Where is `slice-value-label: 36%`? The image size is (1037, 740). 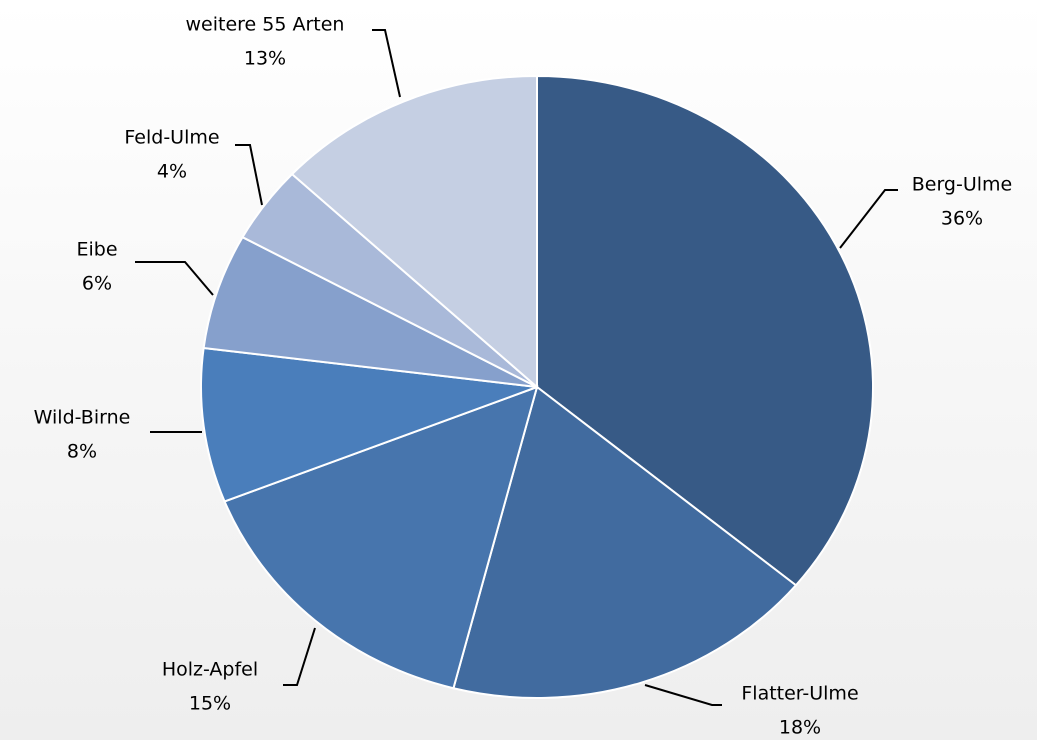 slice-value-label: 36% is located at coordinates (962, 219).